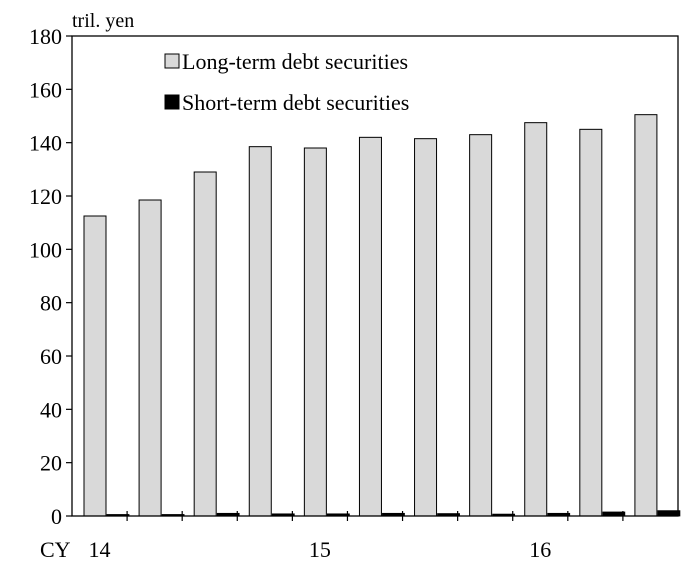 This screenshot has width=683, height=567. Describe the element at coordinates (320, 549) in the screenshot. I see `x-year-label: 15` at that location.